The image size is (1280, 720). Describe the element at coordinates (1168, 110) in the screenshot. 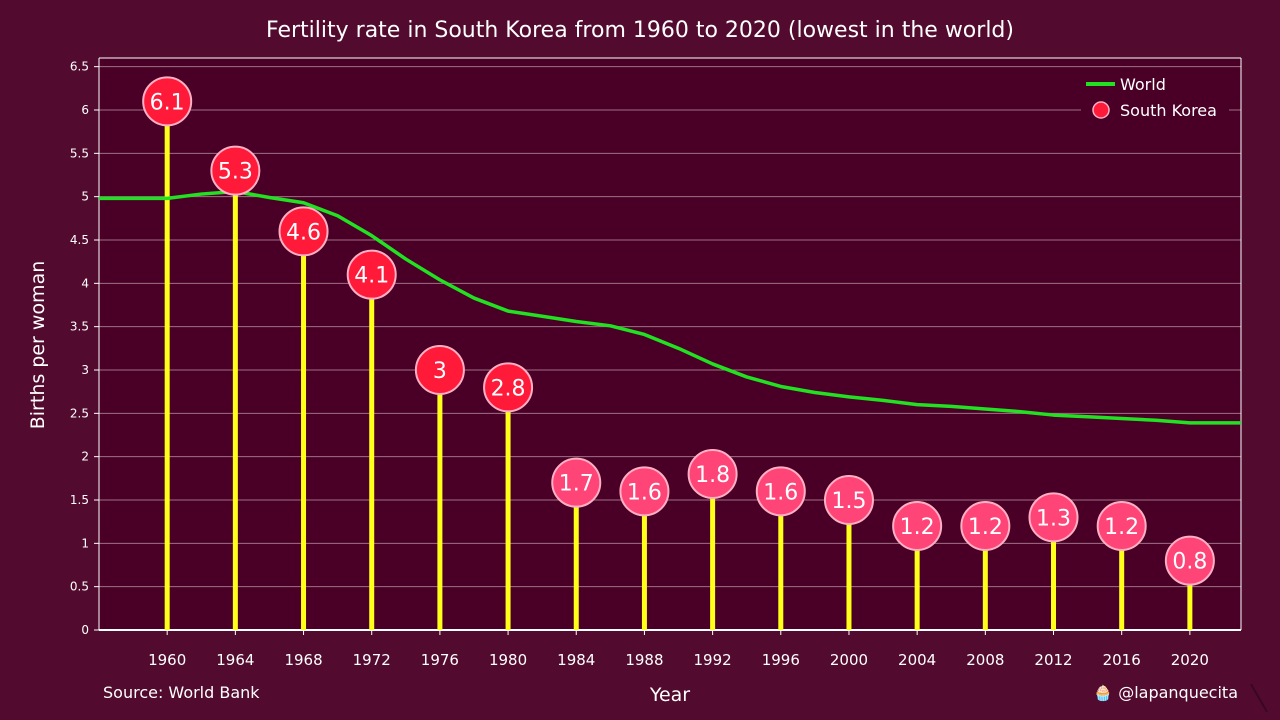

I see `legend-korea-label: South Korea` at that location.